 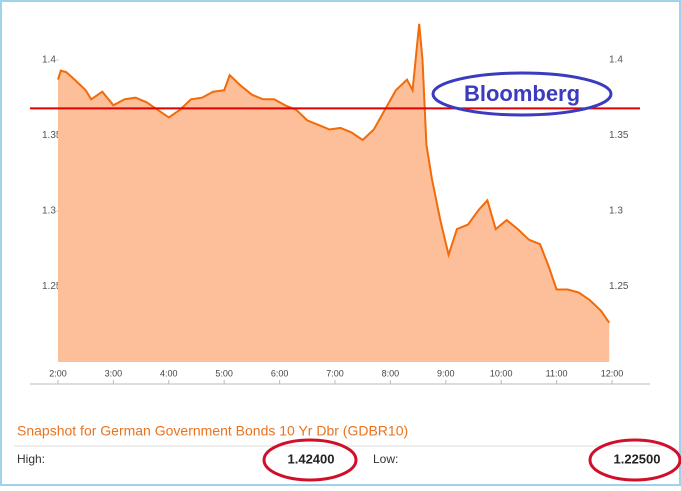 What do you see at coordinates (58, 373) in the screenshot?
I see `x-tick-label: 2:00` at bounding box center [58, 373].